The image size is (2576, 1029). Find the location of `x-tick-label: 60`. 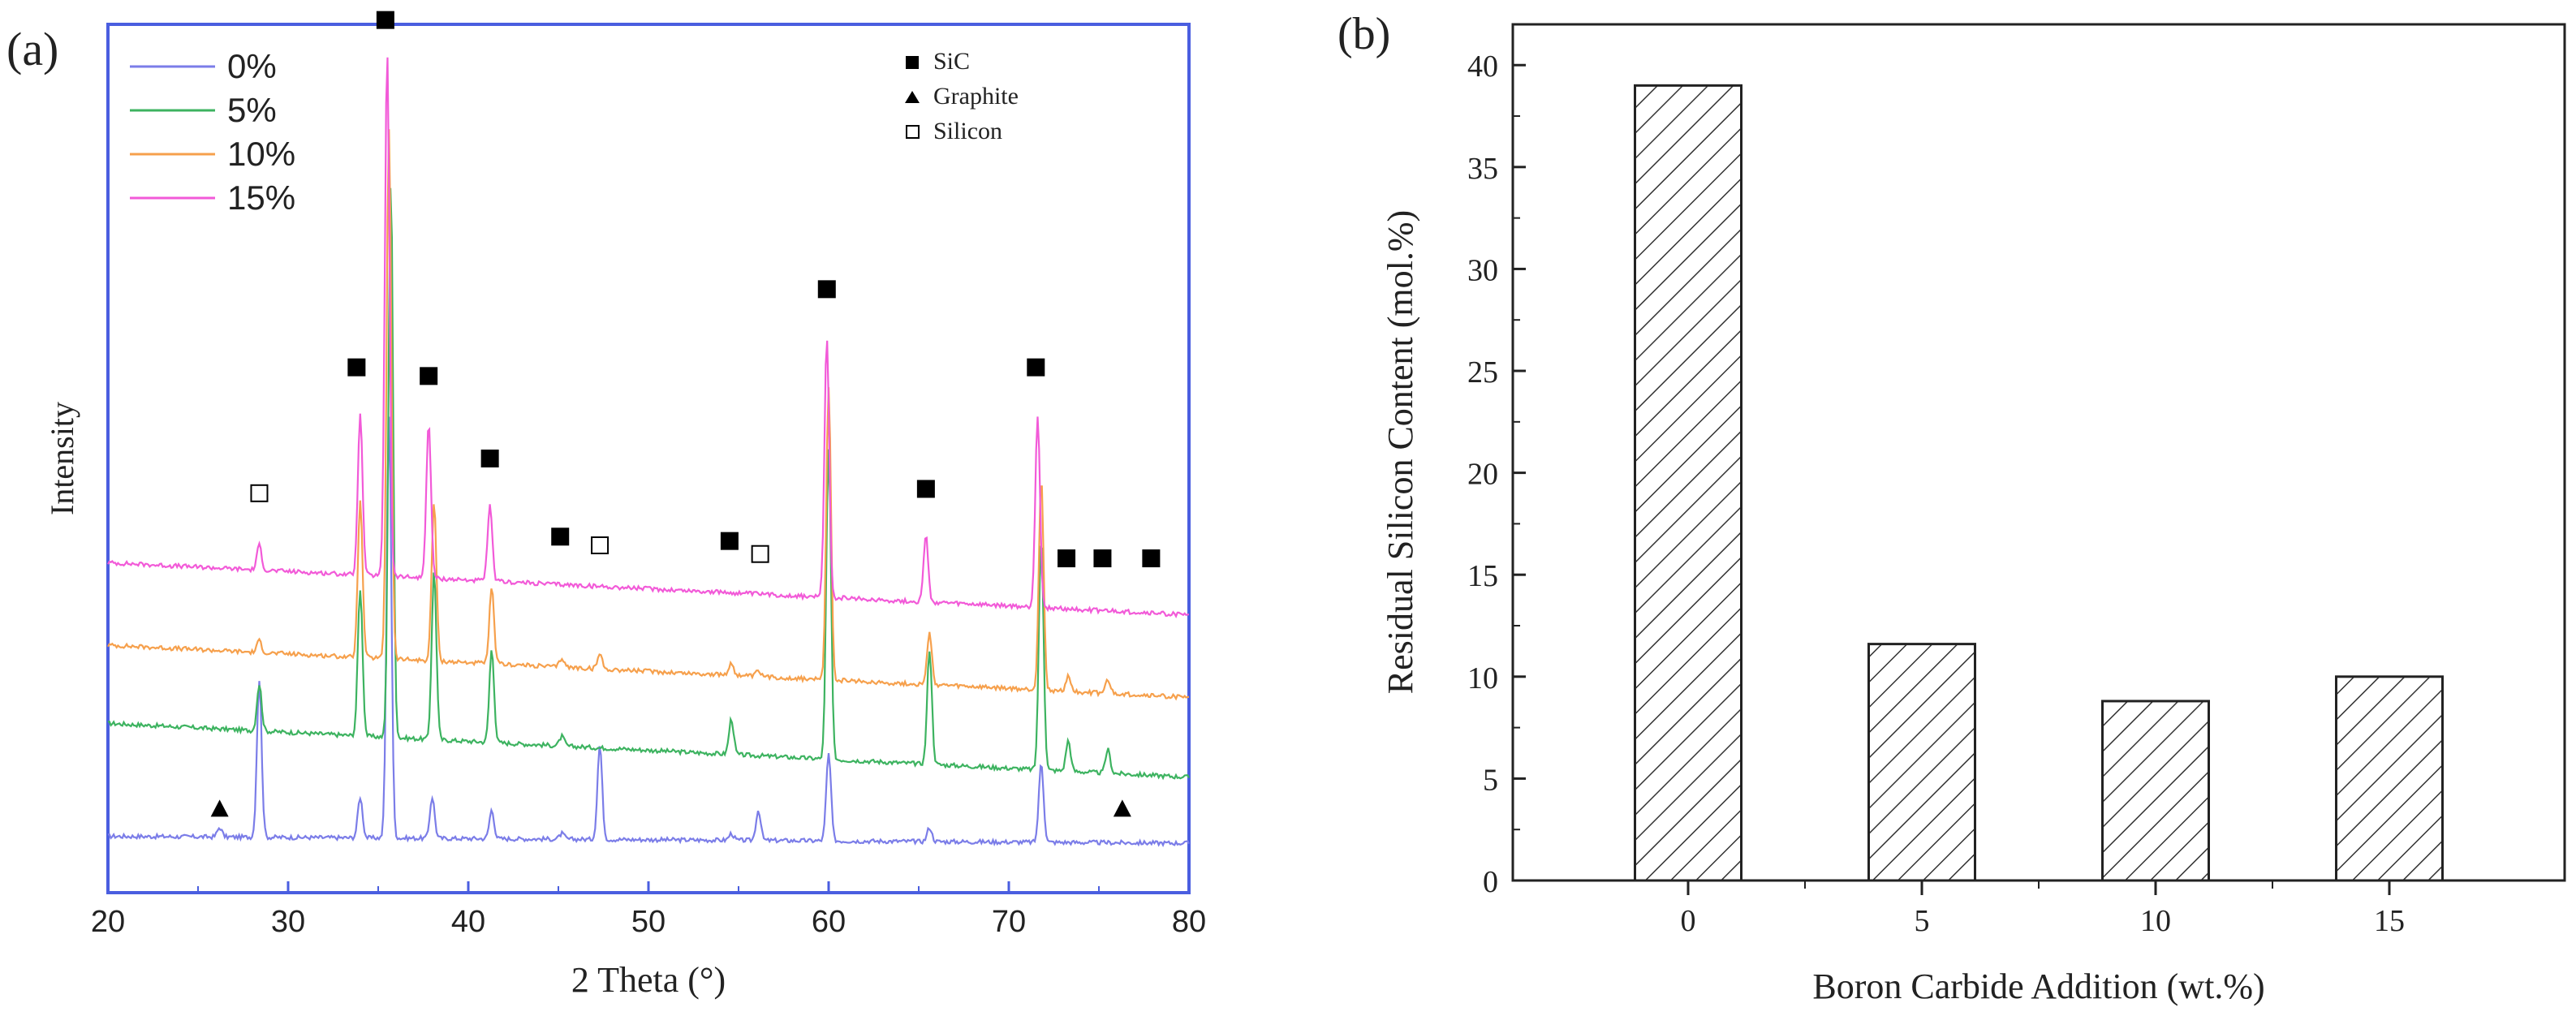

x-tick-label: 60 is located at coordinates (829, 922).